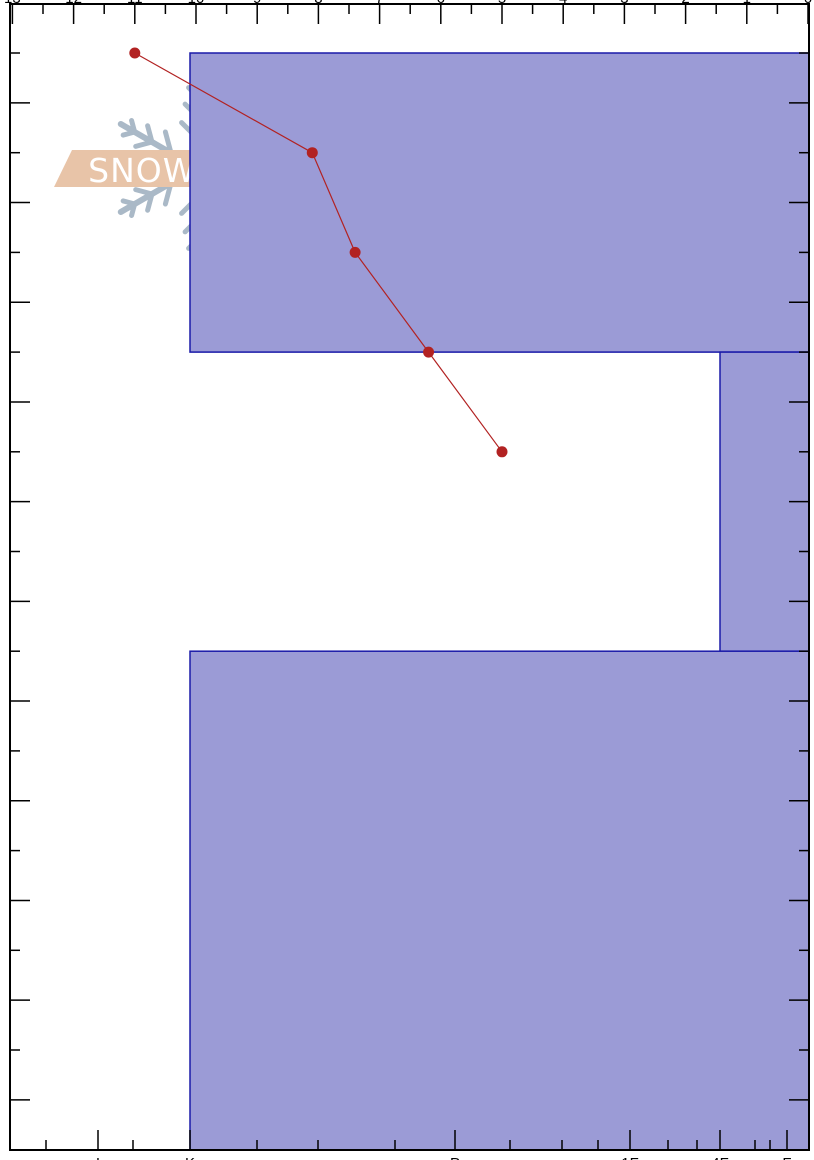 The image size is (814, 1160). I want to click on temperature-tick-label: 10, so click(196, 3).